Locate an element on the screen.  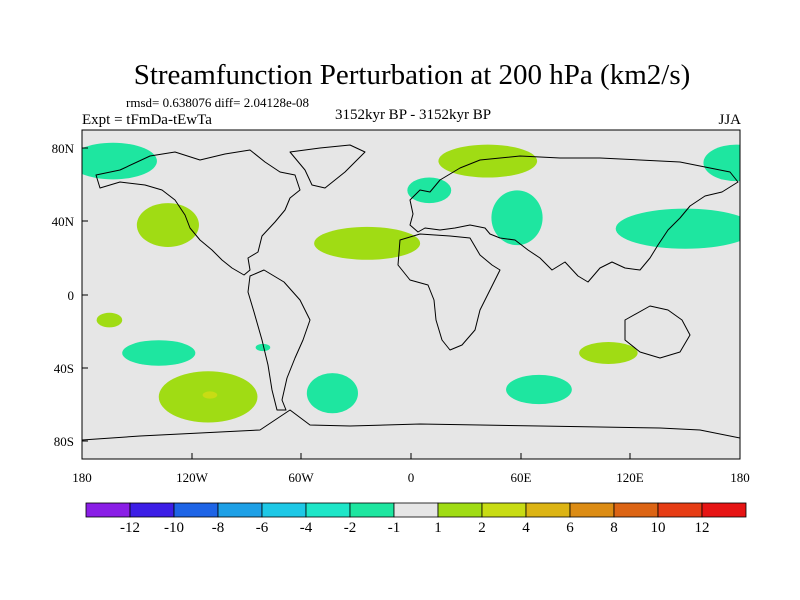
colorbar-label: 6 is located at coordinates (570, 528).